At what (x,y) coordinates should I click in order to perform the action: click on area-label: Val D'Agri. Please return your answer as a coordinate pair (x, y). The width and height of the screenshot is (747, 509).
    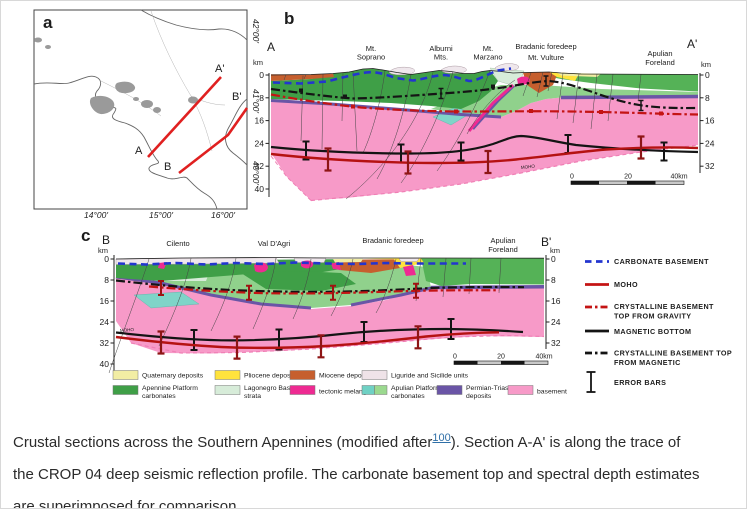
    Looking at the image, I should click on (274, 243).